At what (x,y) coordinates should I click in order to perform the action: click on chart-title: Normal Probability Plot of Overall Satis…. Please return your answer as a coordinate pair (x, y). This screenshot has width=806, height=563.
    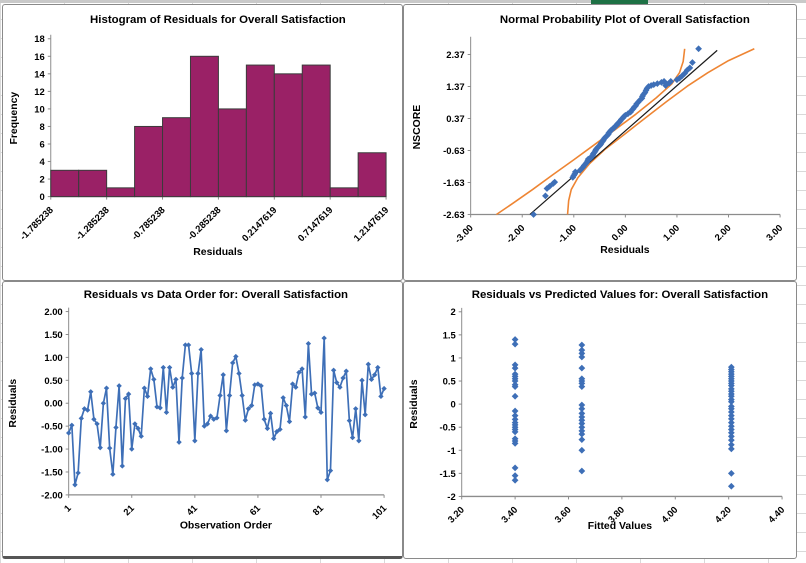
    Looking at the image, I should click on (625, 20).